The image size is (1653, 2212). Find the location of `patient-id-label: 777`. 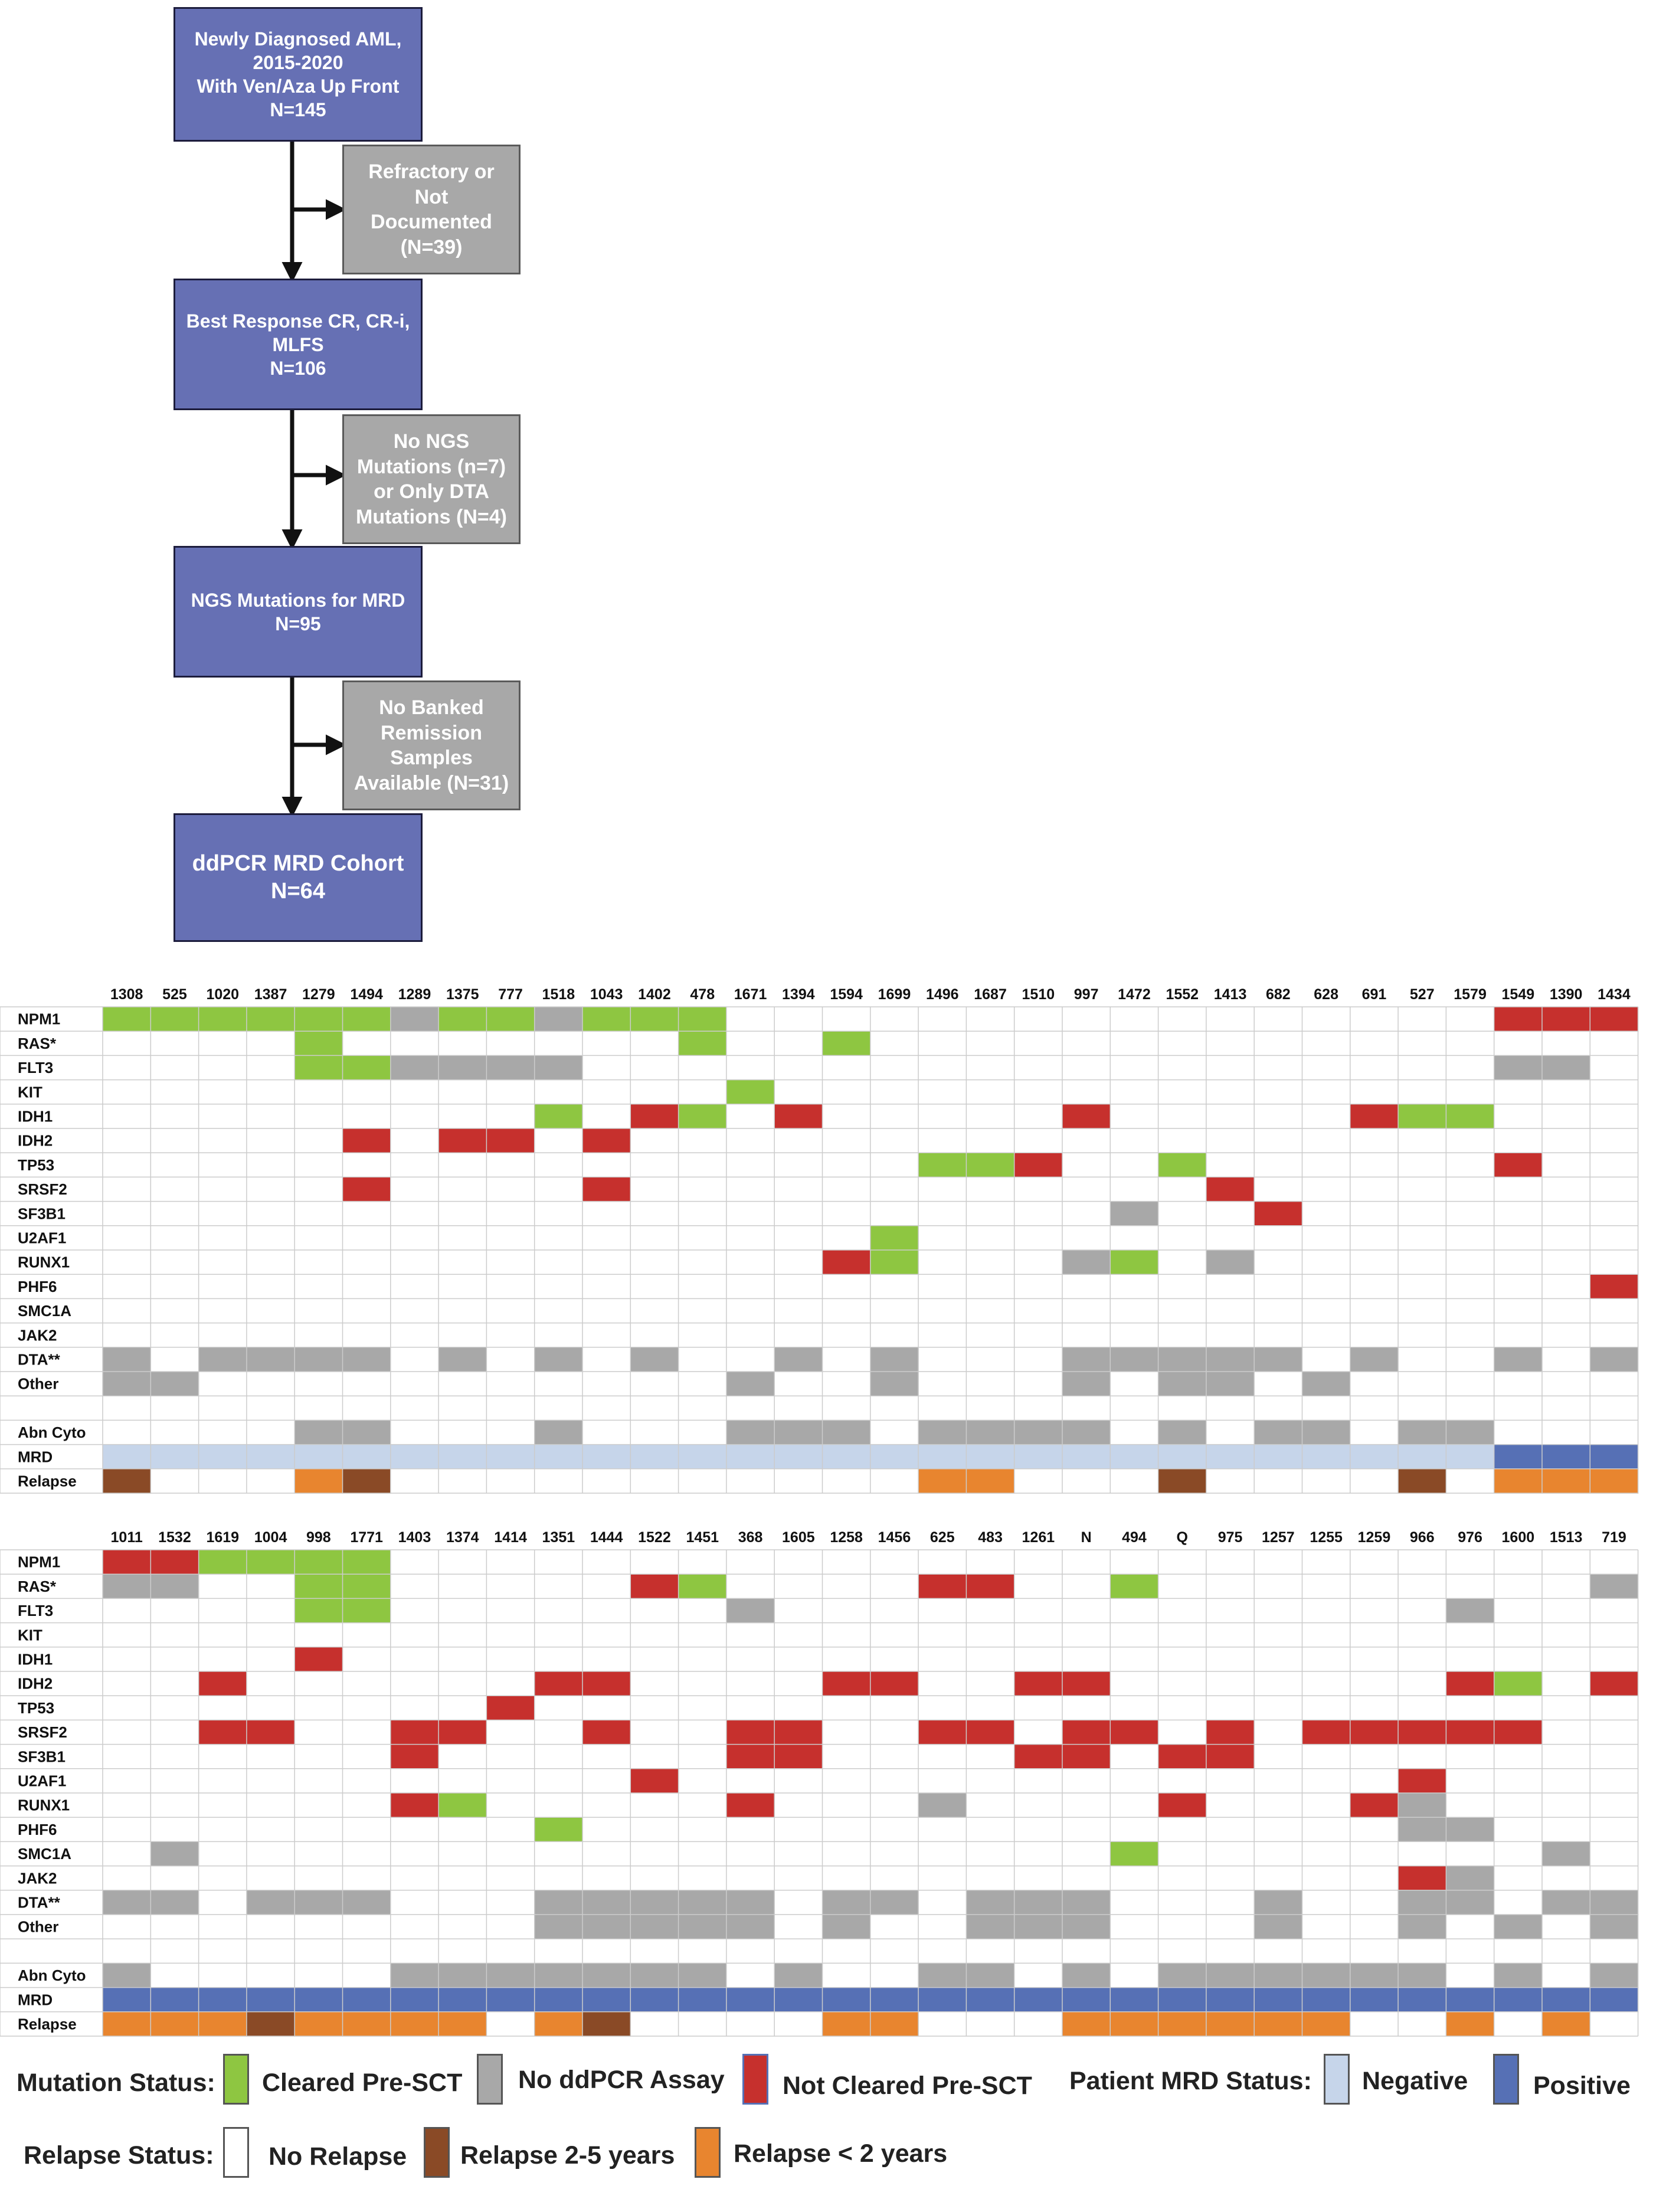

patient-id-label: 777 is located at coordinates (510, 994).